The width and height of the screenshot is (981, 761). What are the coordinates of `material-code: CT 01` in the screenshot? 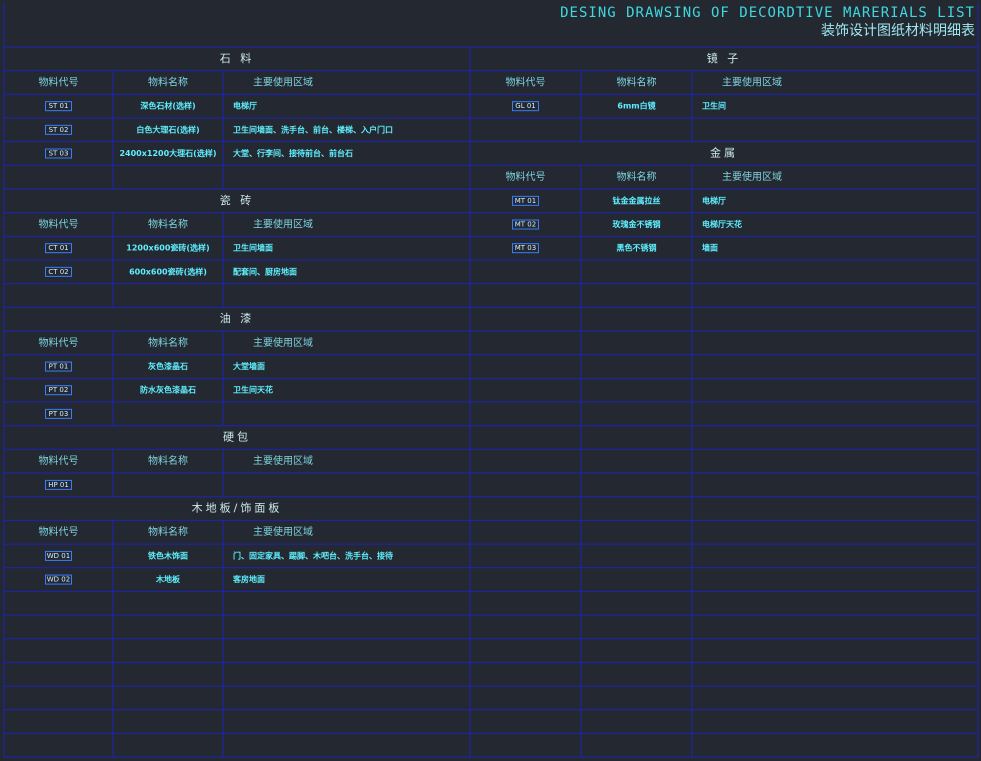 It's located at (58, 248).